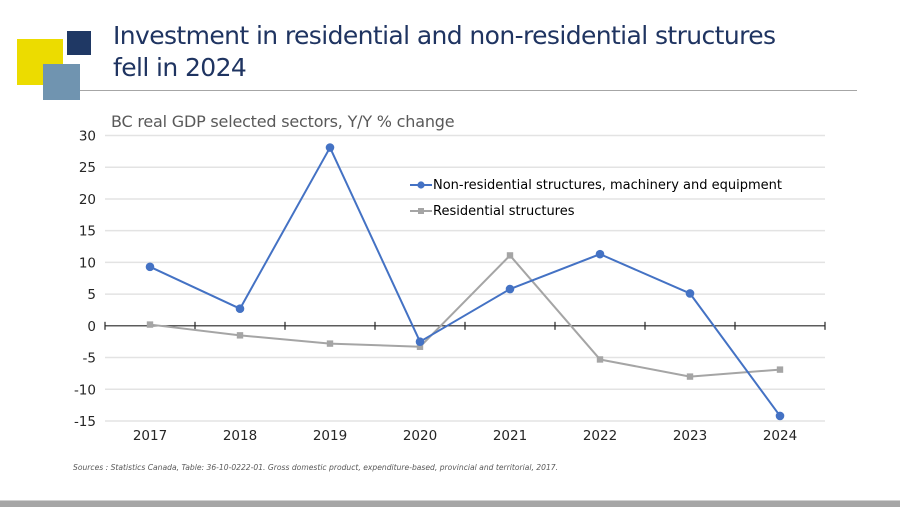 The width and height of the screenshot is (900, 507). What do you see at coordinates (600, 436) in the screenshot?
I see `x-tick-label: 2022` at bounding box center [600, 436].